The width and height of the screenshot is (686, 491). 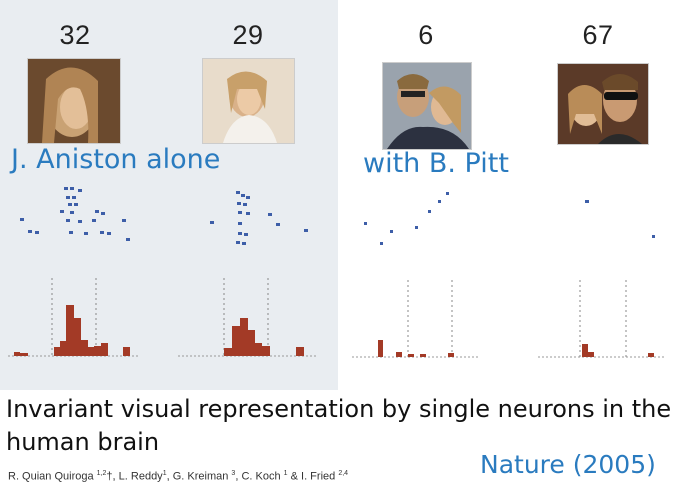 What do you see at coordinates (261, 476) in the screenshot?
I see `author-name: C. Koch` at bounding box center [261, 476].